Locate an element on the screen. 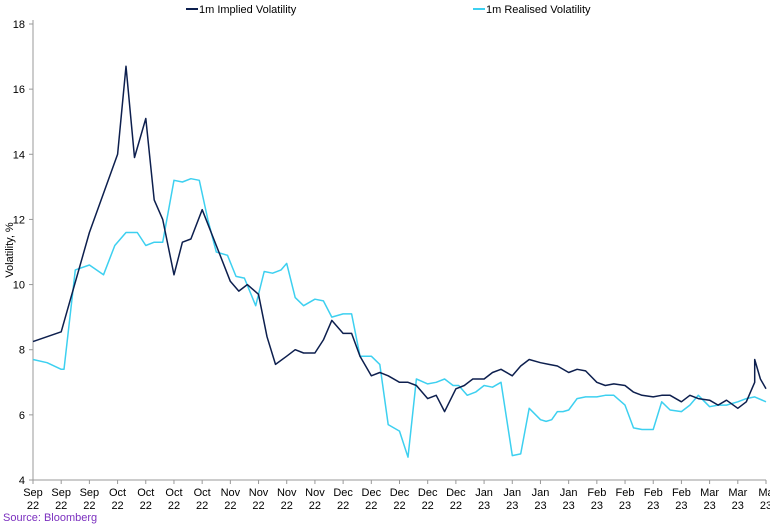 The height and width of the screenshot is (527, 770). y-tick-label: 18 is located at coordinates (19, 25).